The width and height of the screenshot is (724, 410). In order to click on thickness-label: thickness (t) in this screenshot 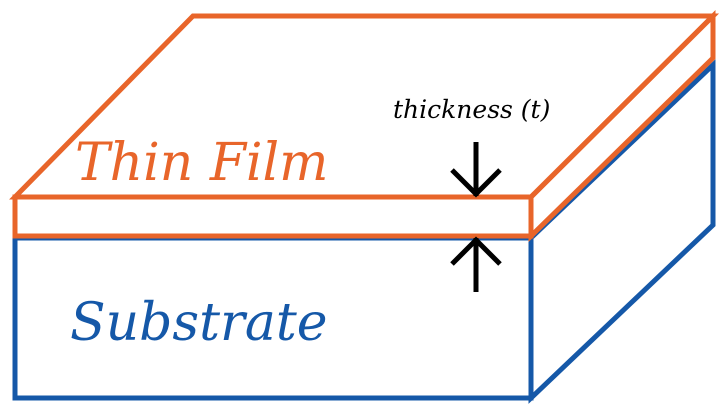, I will do `click(471, 109)`.